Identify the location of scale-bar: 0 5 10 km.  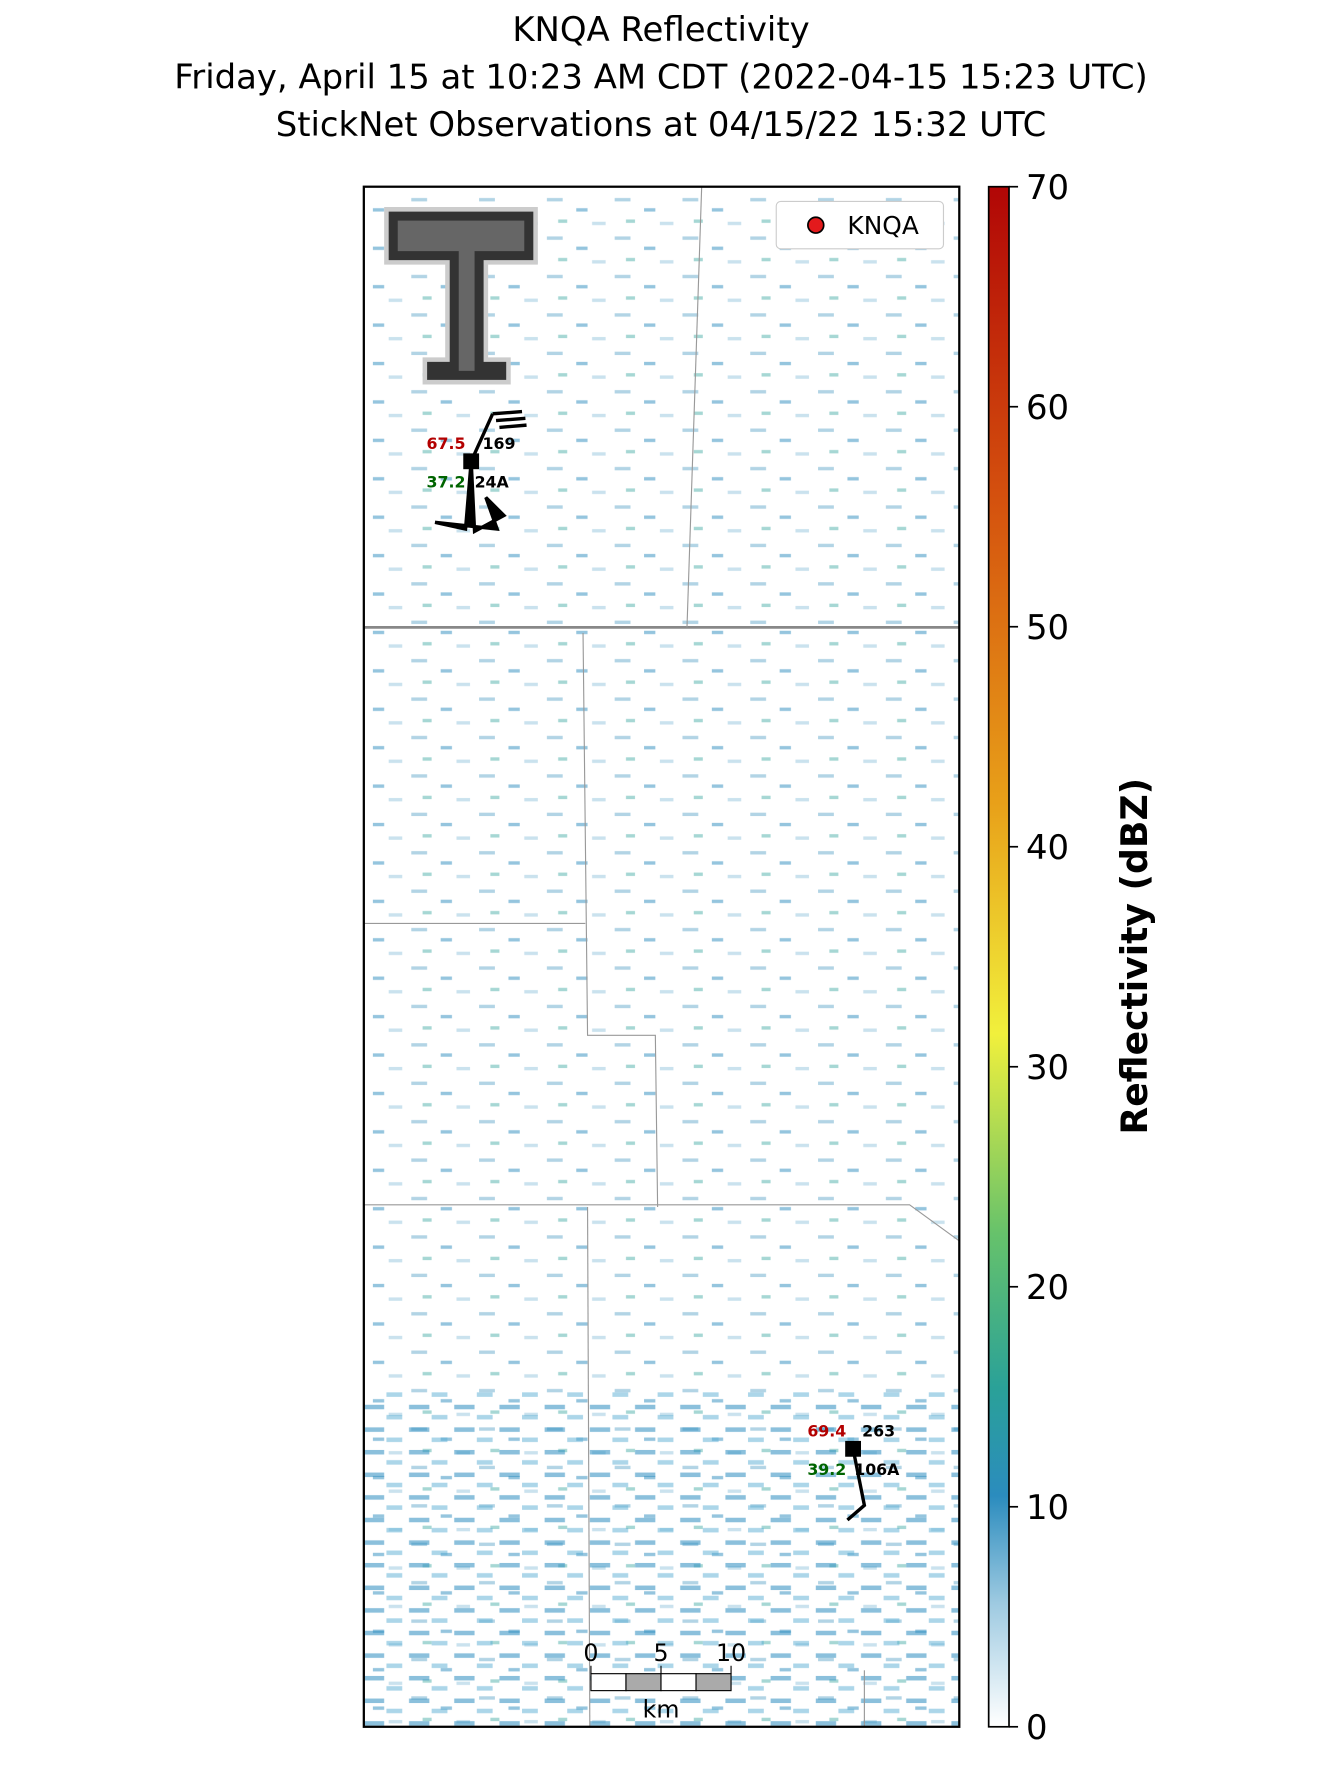
(664, 1681).